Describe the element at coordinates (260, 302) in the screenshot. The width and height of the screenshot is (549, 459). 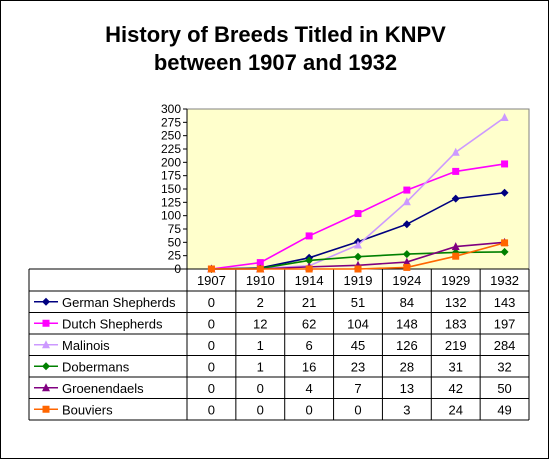
I see `data-table-value: 2` at that location.